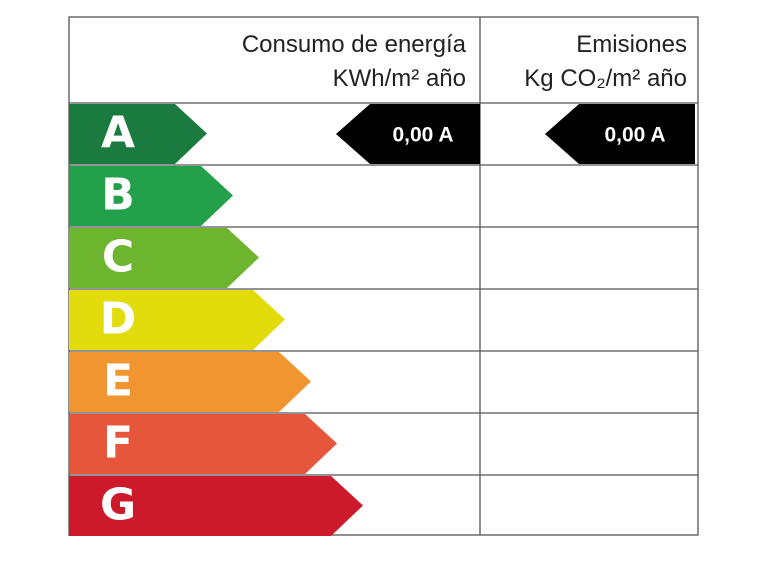 This screenshot has width=763, height=571. Describe the element at coordinates (399, 78) in the screenshot. I see `consumption-unit: KWh/m² año` at that location.